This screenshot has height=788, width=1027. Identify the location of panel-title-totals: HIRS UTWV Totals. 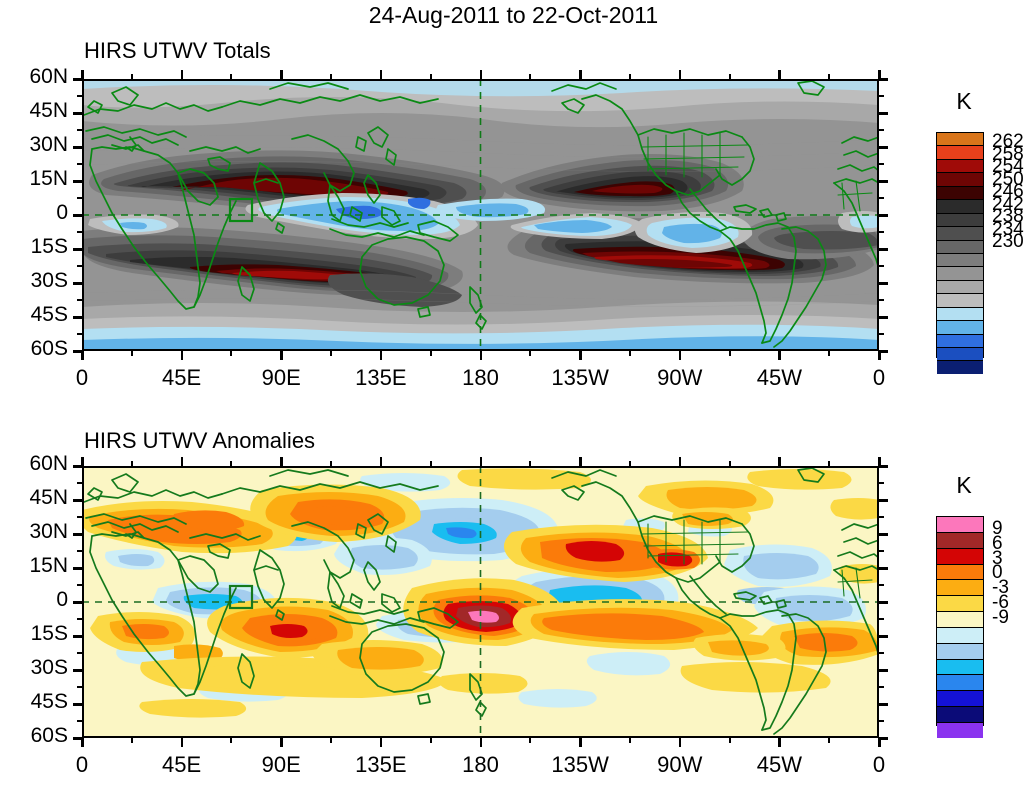
(177, 50).